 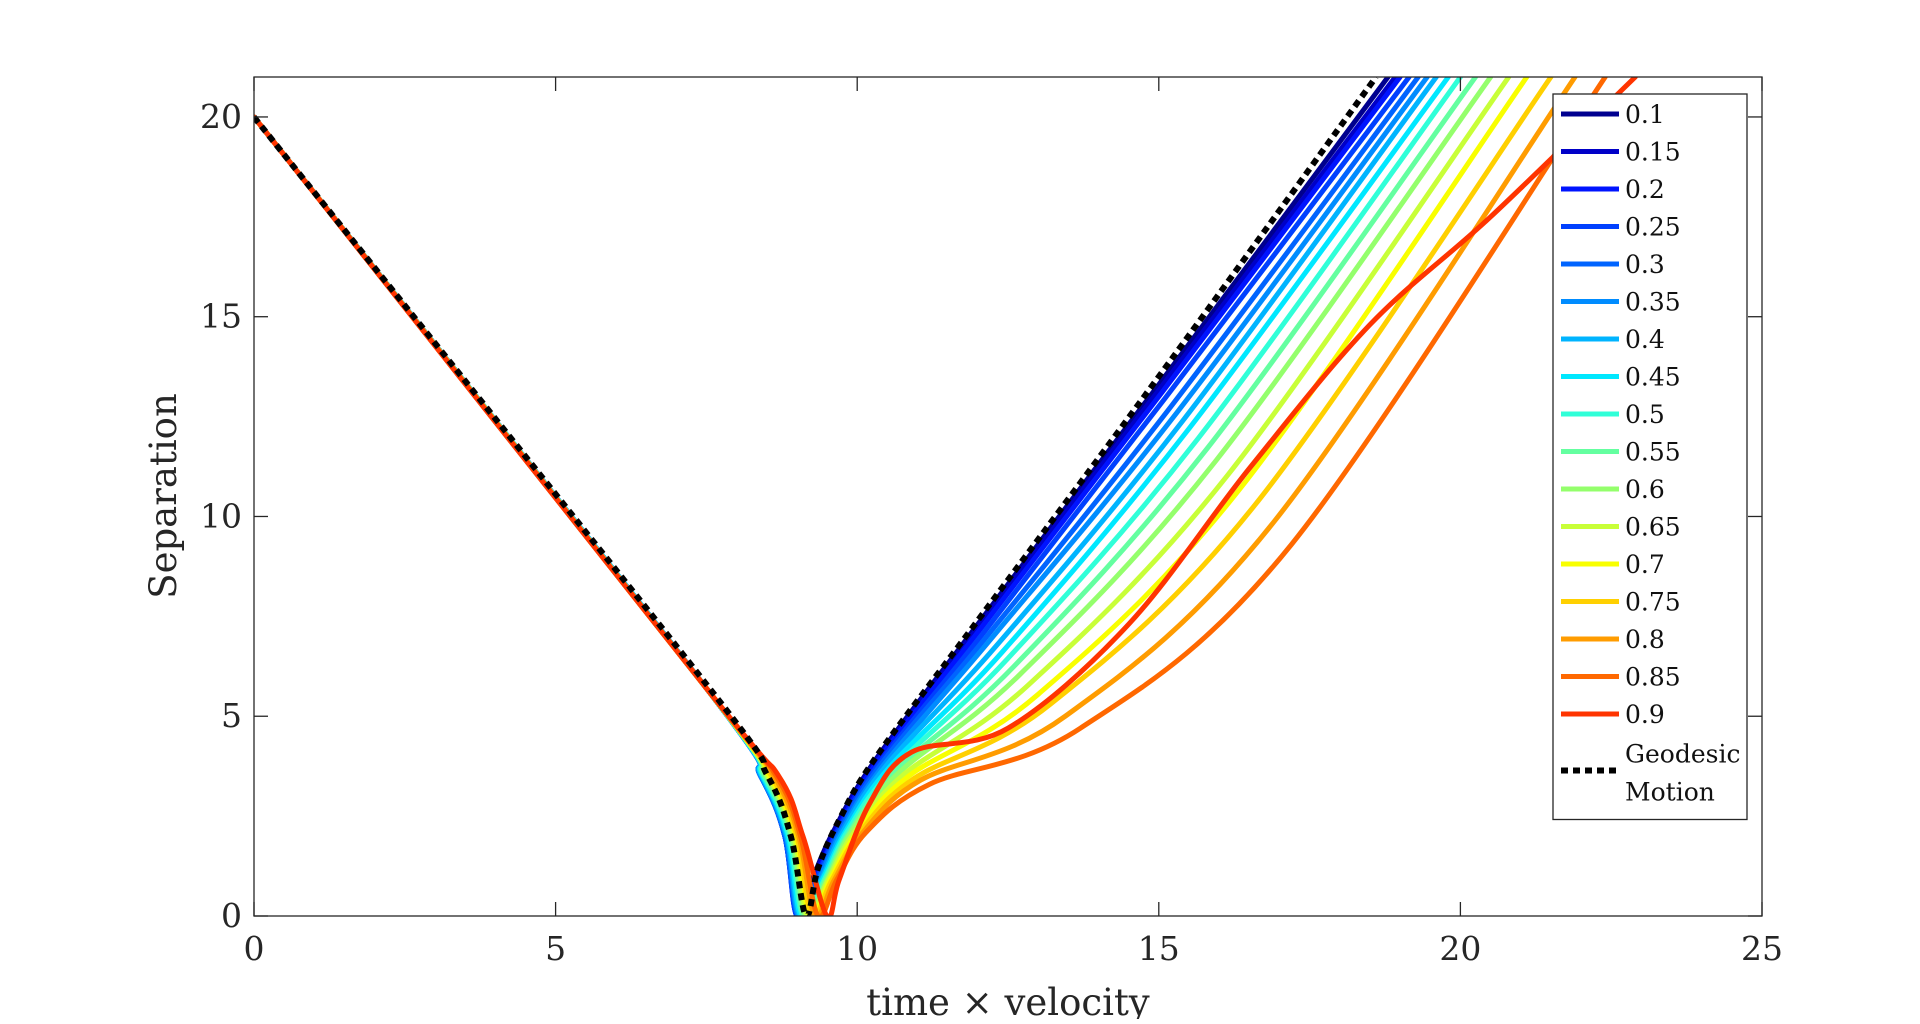 What do you see at coordinates (1645, 414) in the screenshot?
I see `legend-label: 0.5` at bounding box center [1645, 414].